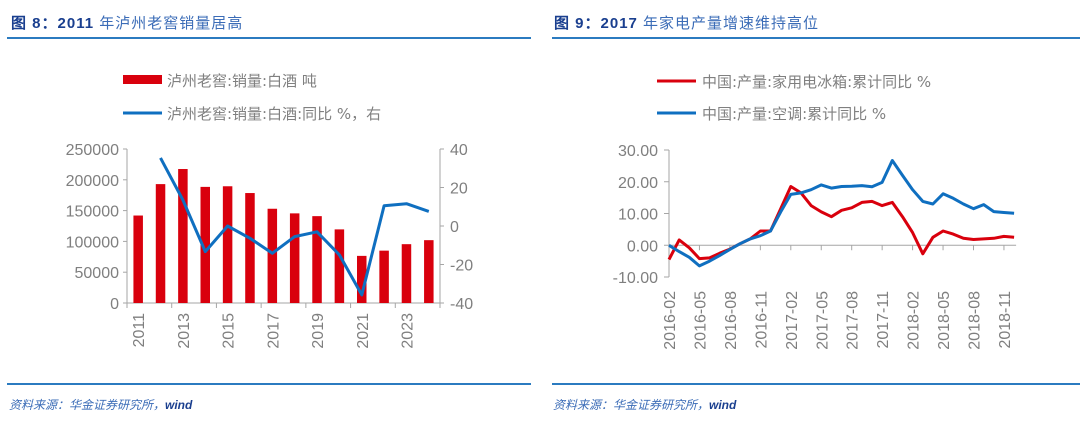  I want to click on x-axis-tick-label: 2017-05, so click(822, 320).